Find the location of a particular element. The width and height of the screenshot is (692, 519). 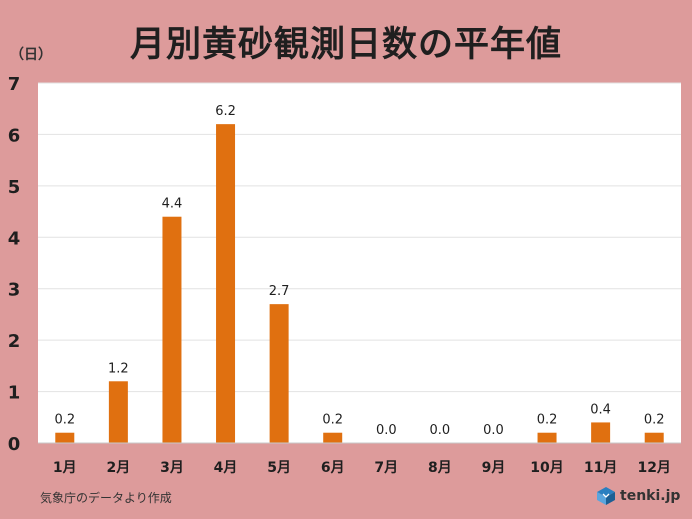

data-label: 1.2 is located at coordinates (118, 368).